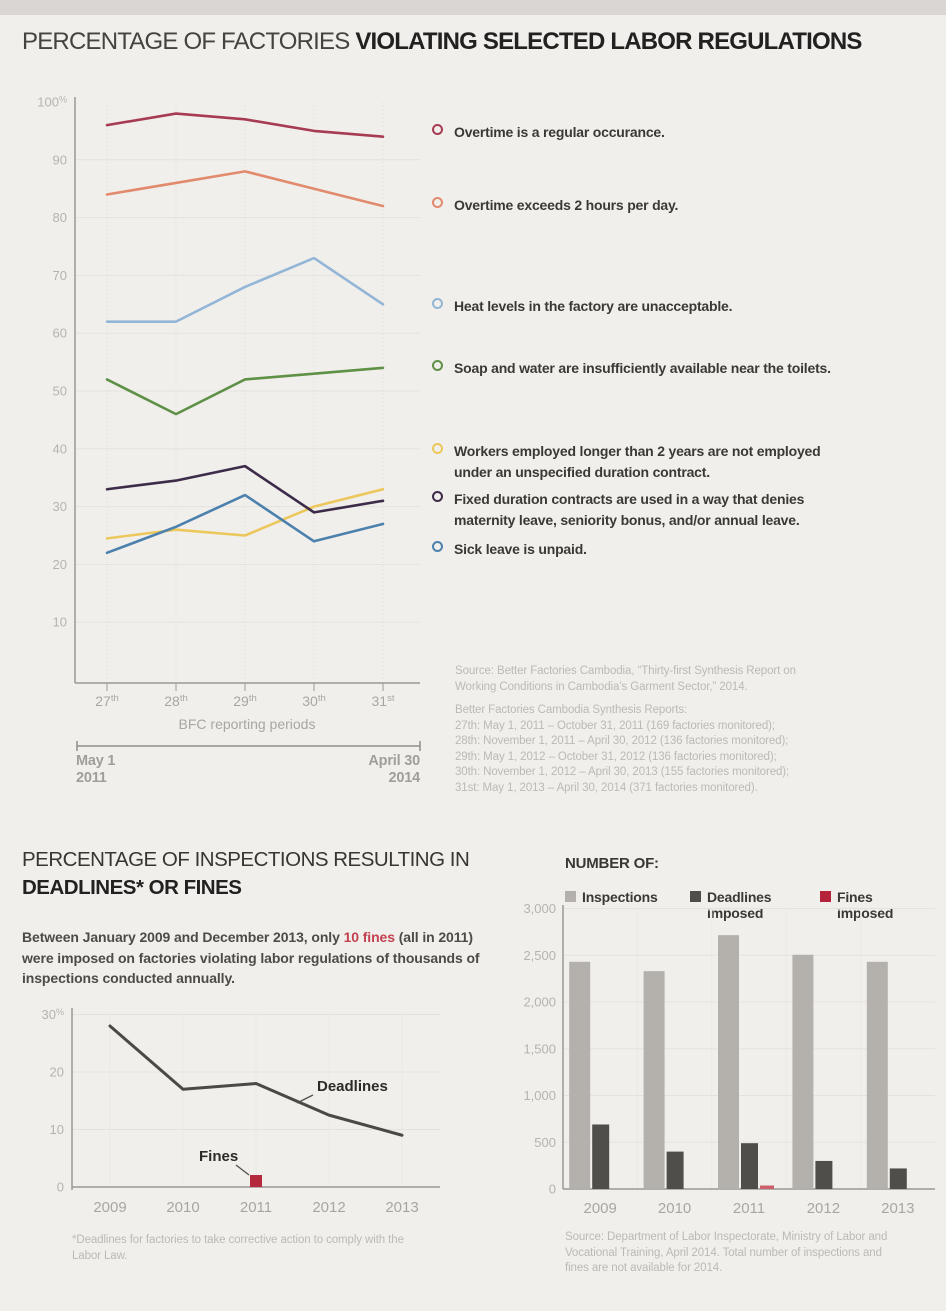 This screenshot has height=1311, width=946. I want to click on top-strip, so click(473, 7).